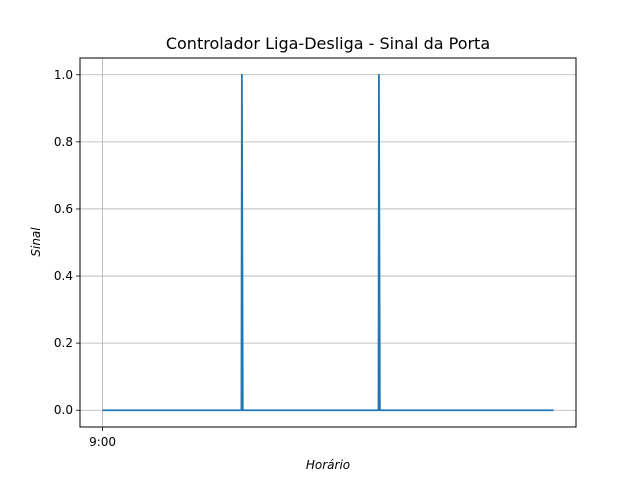  Describe the element at coordinates (328, 465) in the screenshot. I see `x-axis-label: Horário` at that location.